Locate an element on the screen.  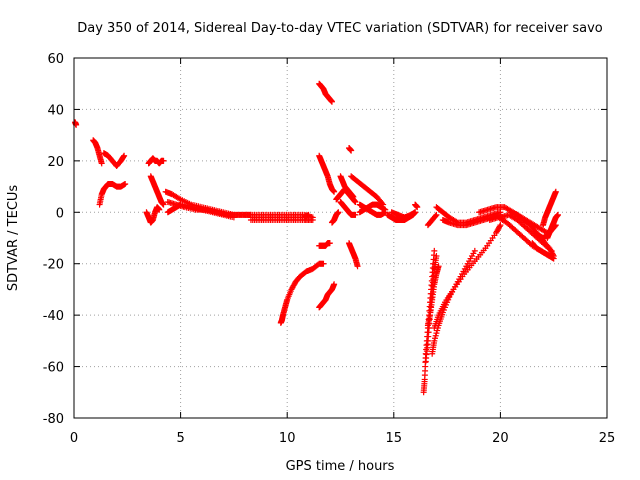
x-axis-label: GPS time / hours is located at coordinates (340, 466).